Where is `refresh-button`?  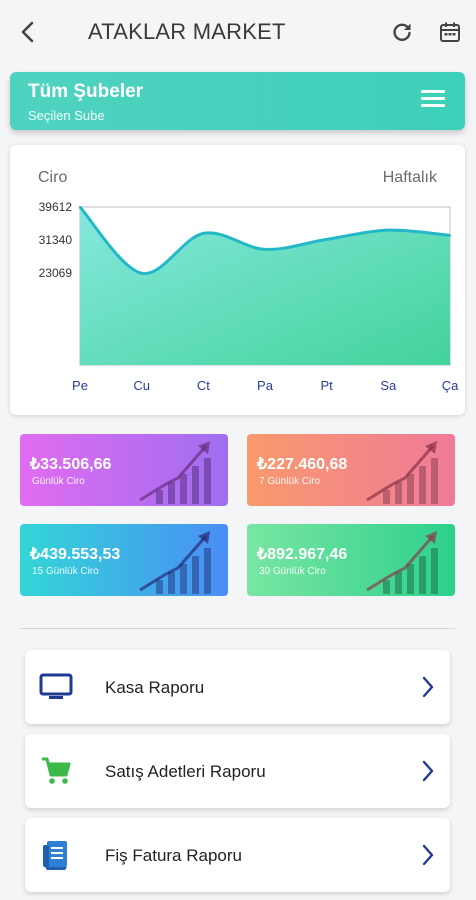 refresh-button is located at coordinates (402, 32).